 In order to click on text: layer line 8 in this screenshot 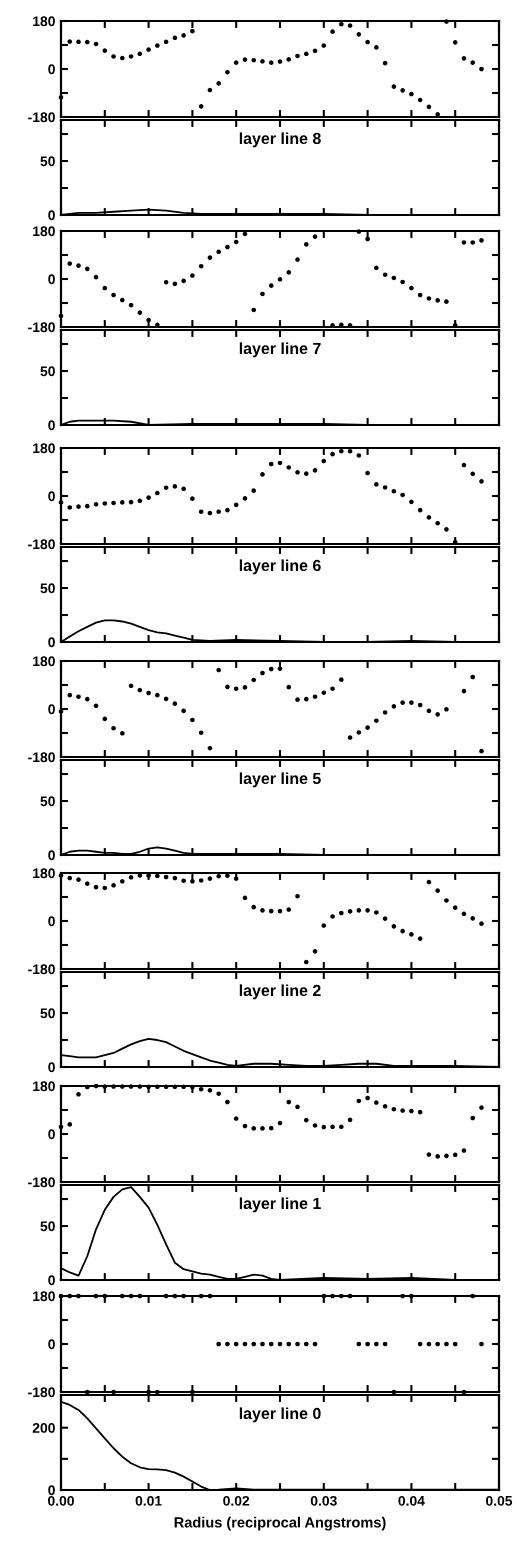, I will do `click(280, 140)`.